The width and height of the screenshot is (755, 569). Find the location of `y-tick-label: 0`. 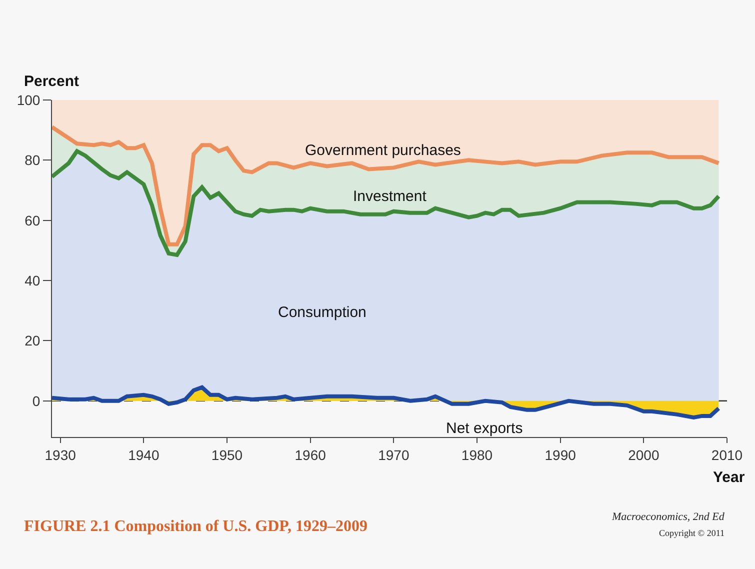

y-tick-label: 0 is located at coordinates (36, 400).